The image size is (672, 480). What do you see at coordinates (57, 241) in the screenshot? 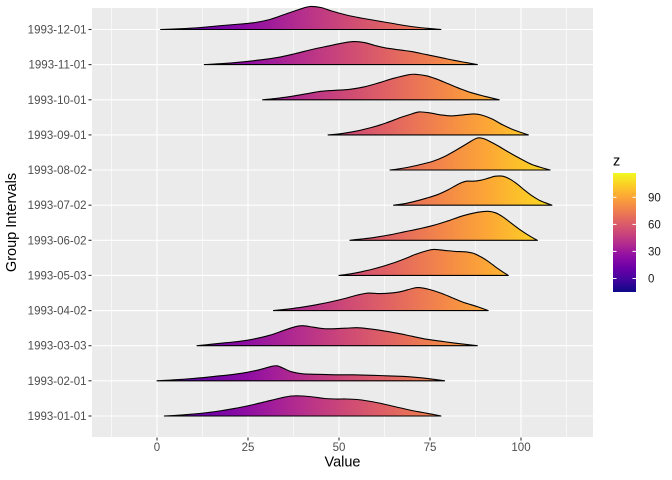
I see `y-tick-label: 1993-06-02` at bounding box center [57, 241].